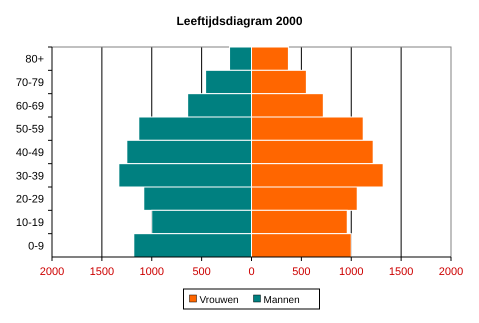 This screenshot has width=479, height=323. What do you see at coordinates (36, 246) in the screenshot?
I see `y-tick-label: 0-9` at bounding box center [36, 246].